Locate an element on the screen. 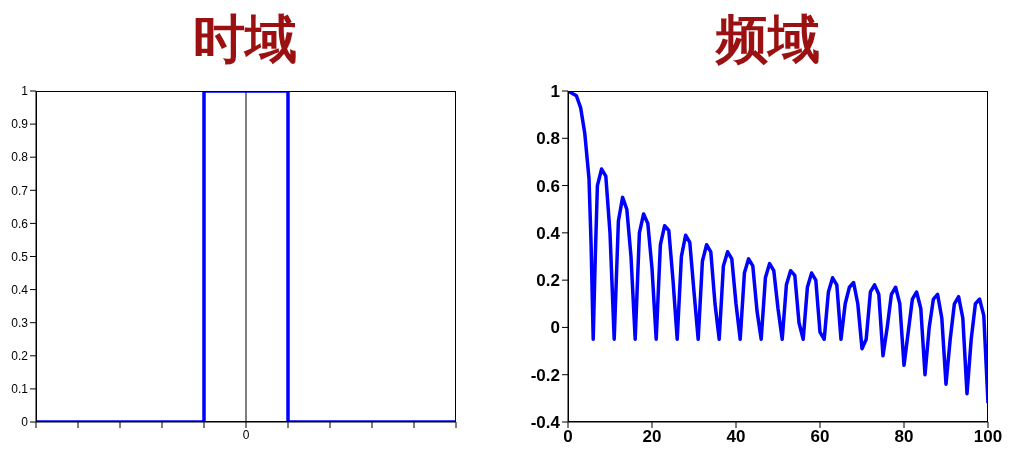 The image size is (1018, 458). y-tick-label: 0.3 is located at coordinates (20, 322).